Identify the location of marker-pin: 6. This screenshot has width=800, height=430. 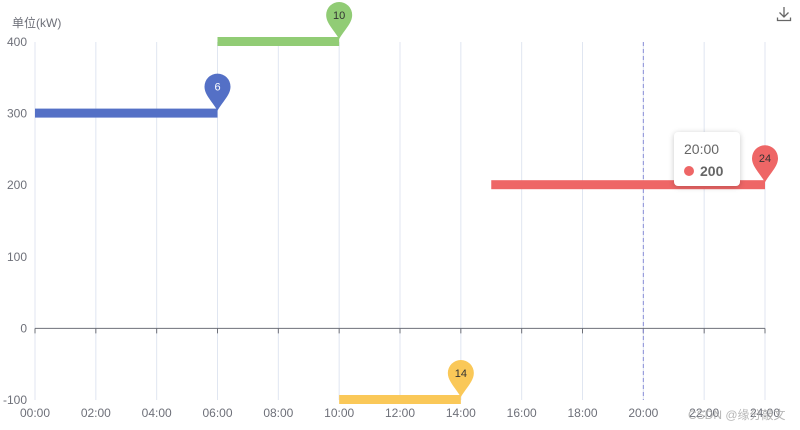
(217, 92).